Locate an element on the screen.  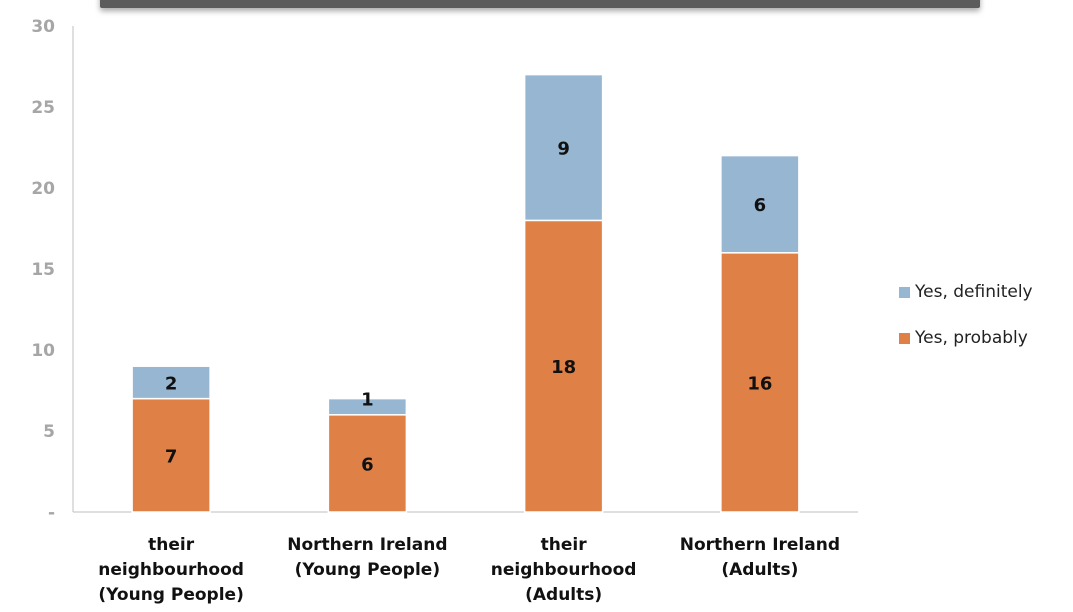
x-category-label: Northern Ireland (Adults) is located at coordinates (760, 557).